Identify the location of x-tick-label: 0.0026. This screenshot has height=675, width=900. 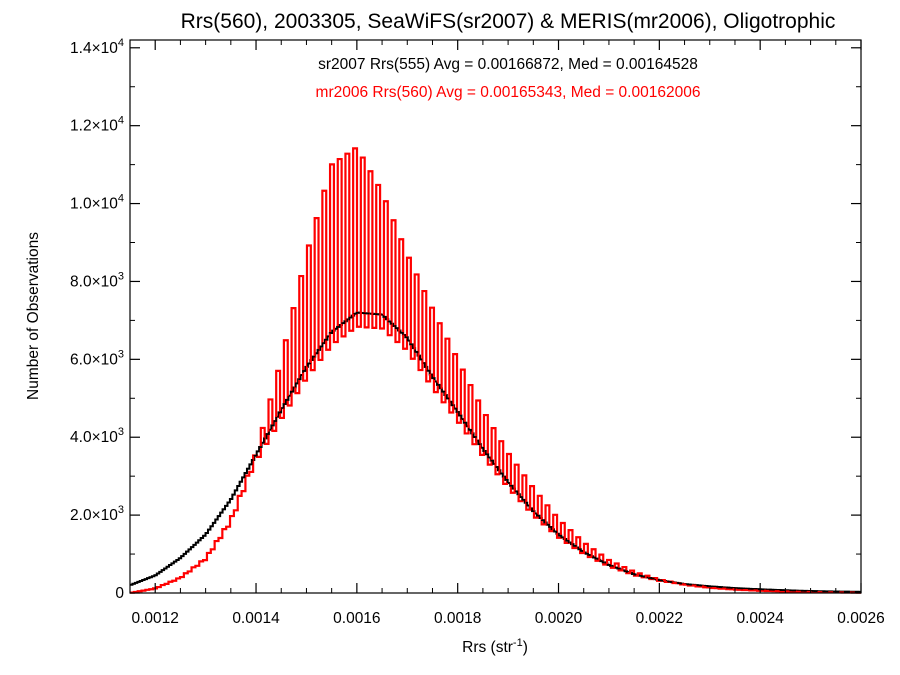
(860, 618).